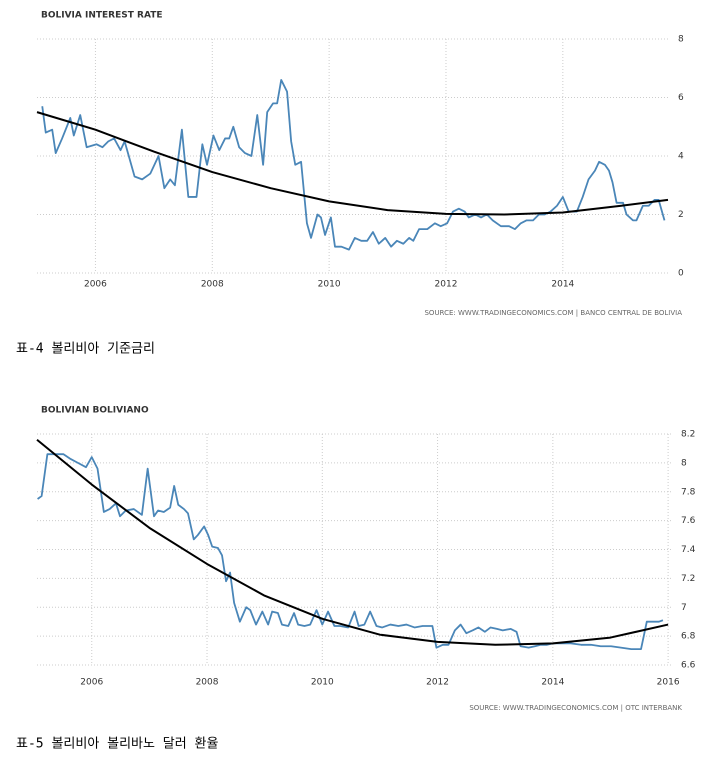 The height and width of the screenshot is (763, 704). I want to click on line, so click(352, 163).